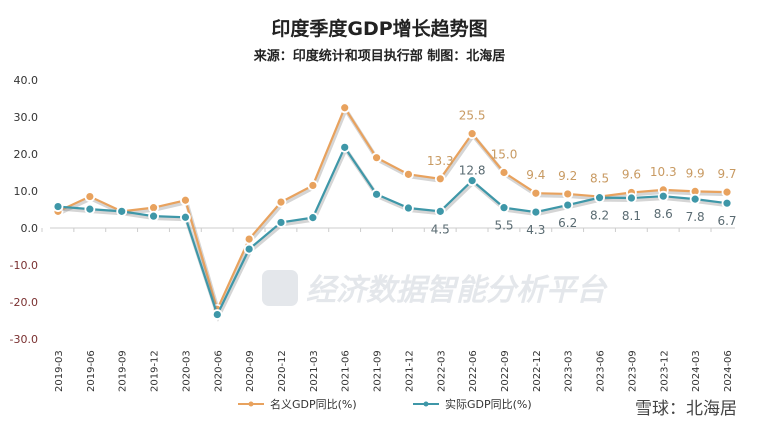  I want to click on x-tick-label: 2022-06, so click(473, 371).